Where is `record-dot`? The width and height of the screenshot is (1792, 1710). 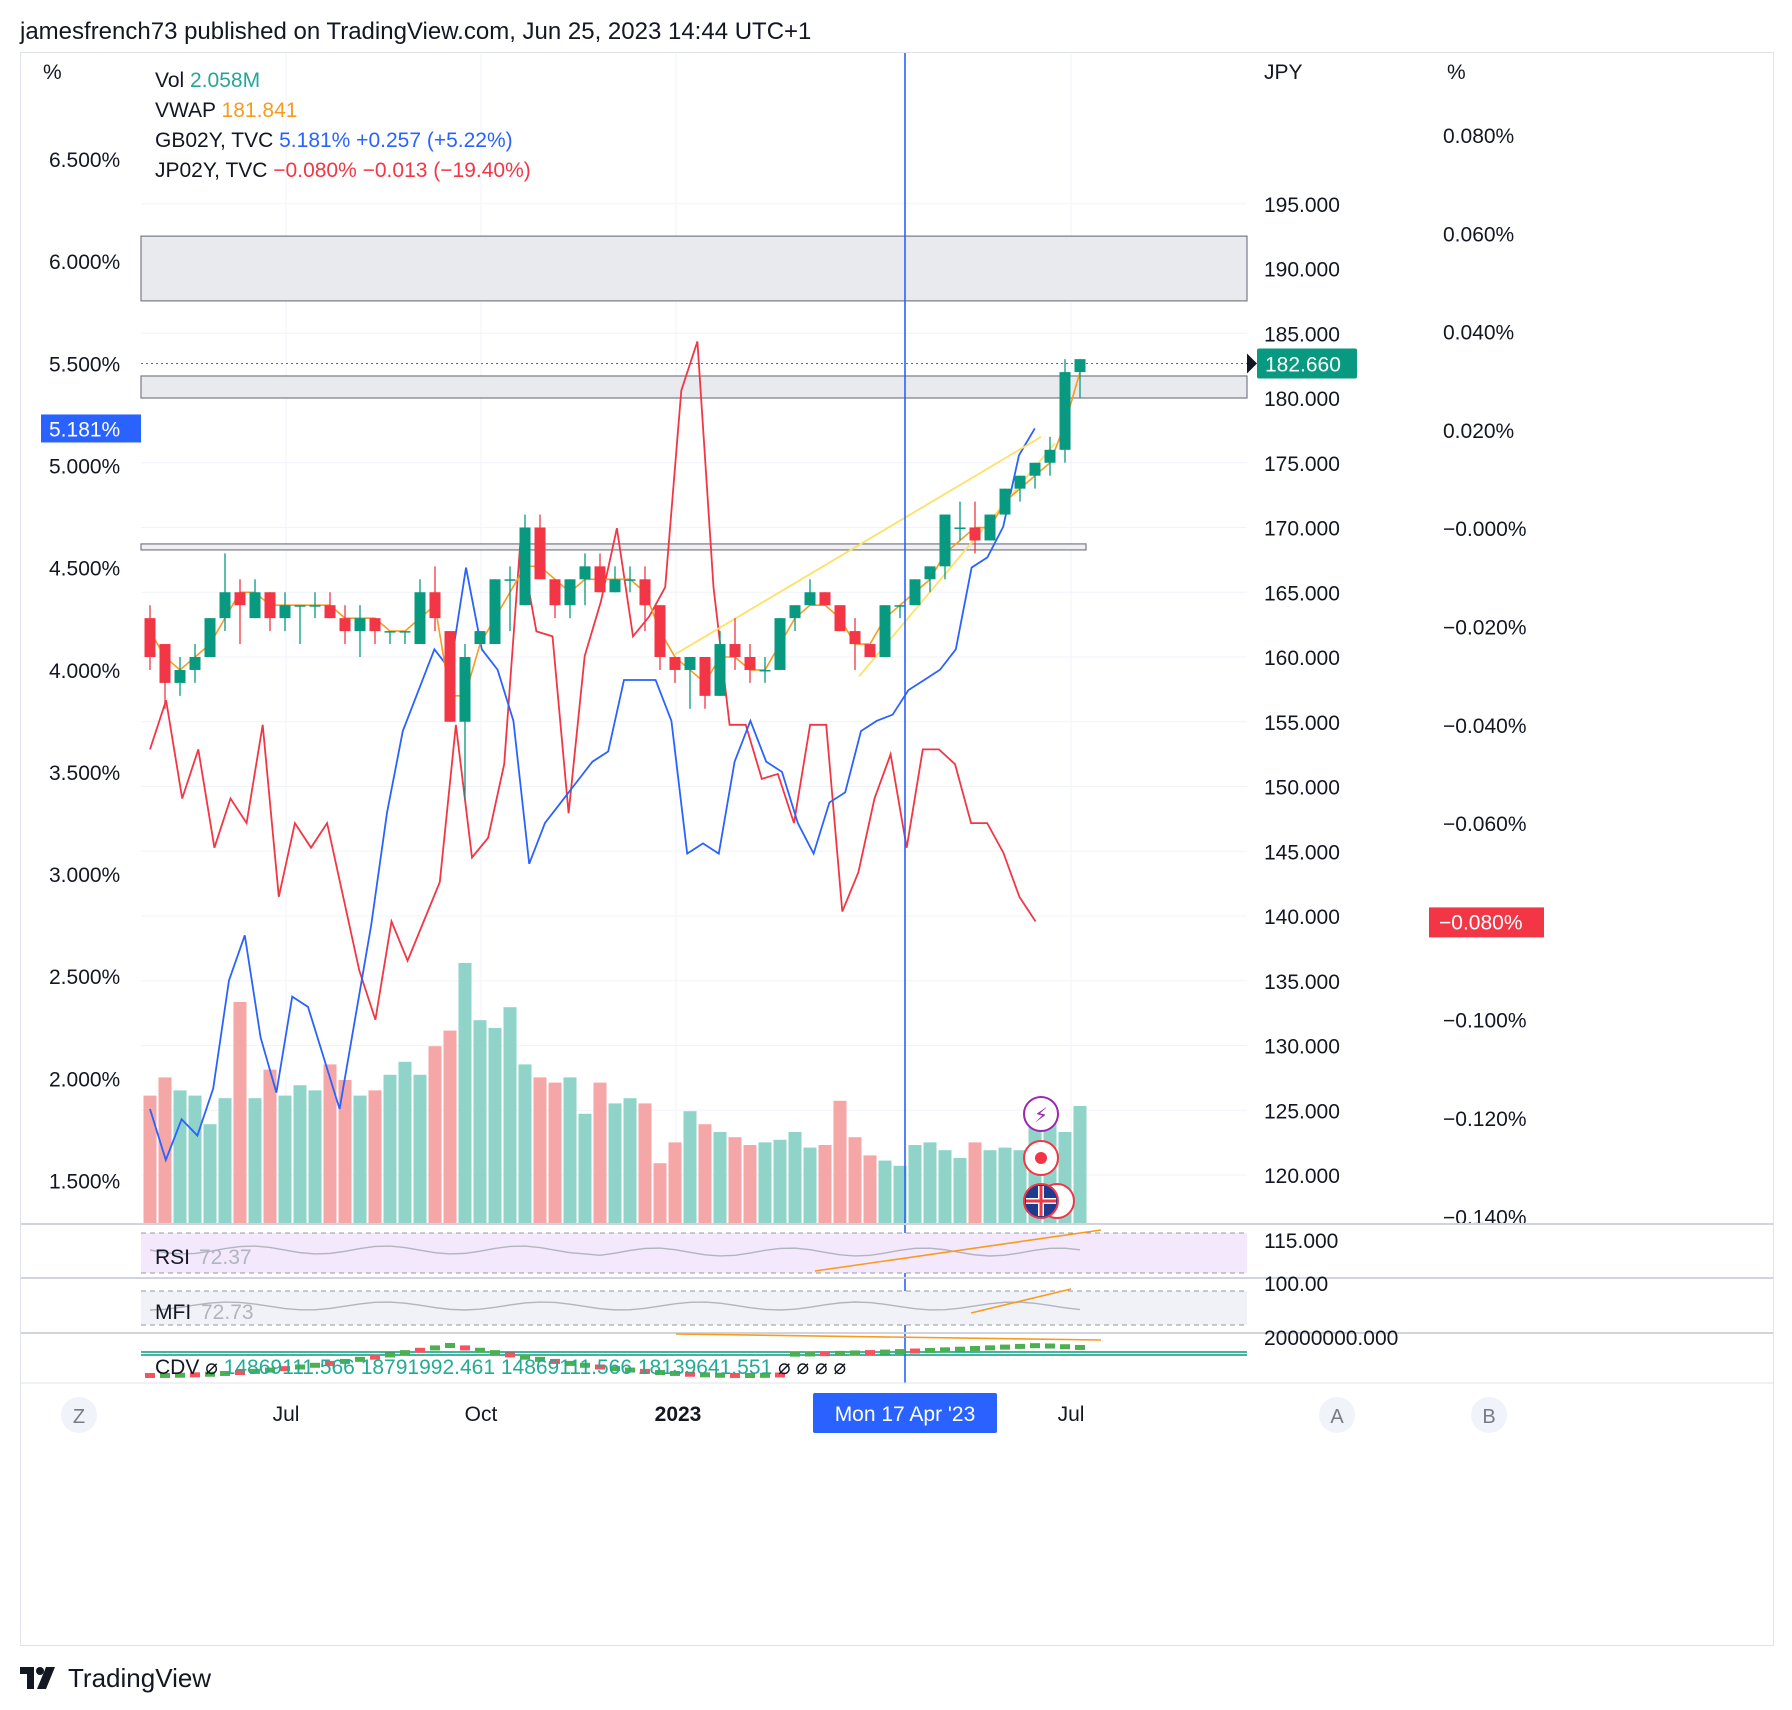
record-dot is located at coordinates (1041, 1158).